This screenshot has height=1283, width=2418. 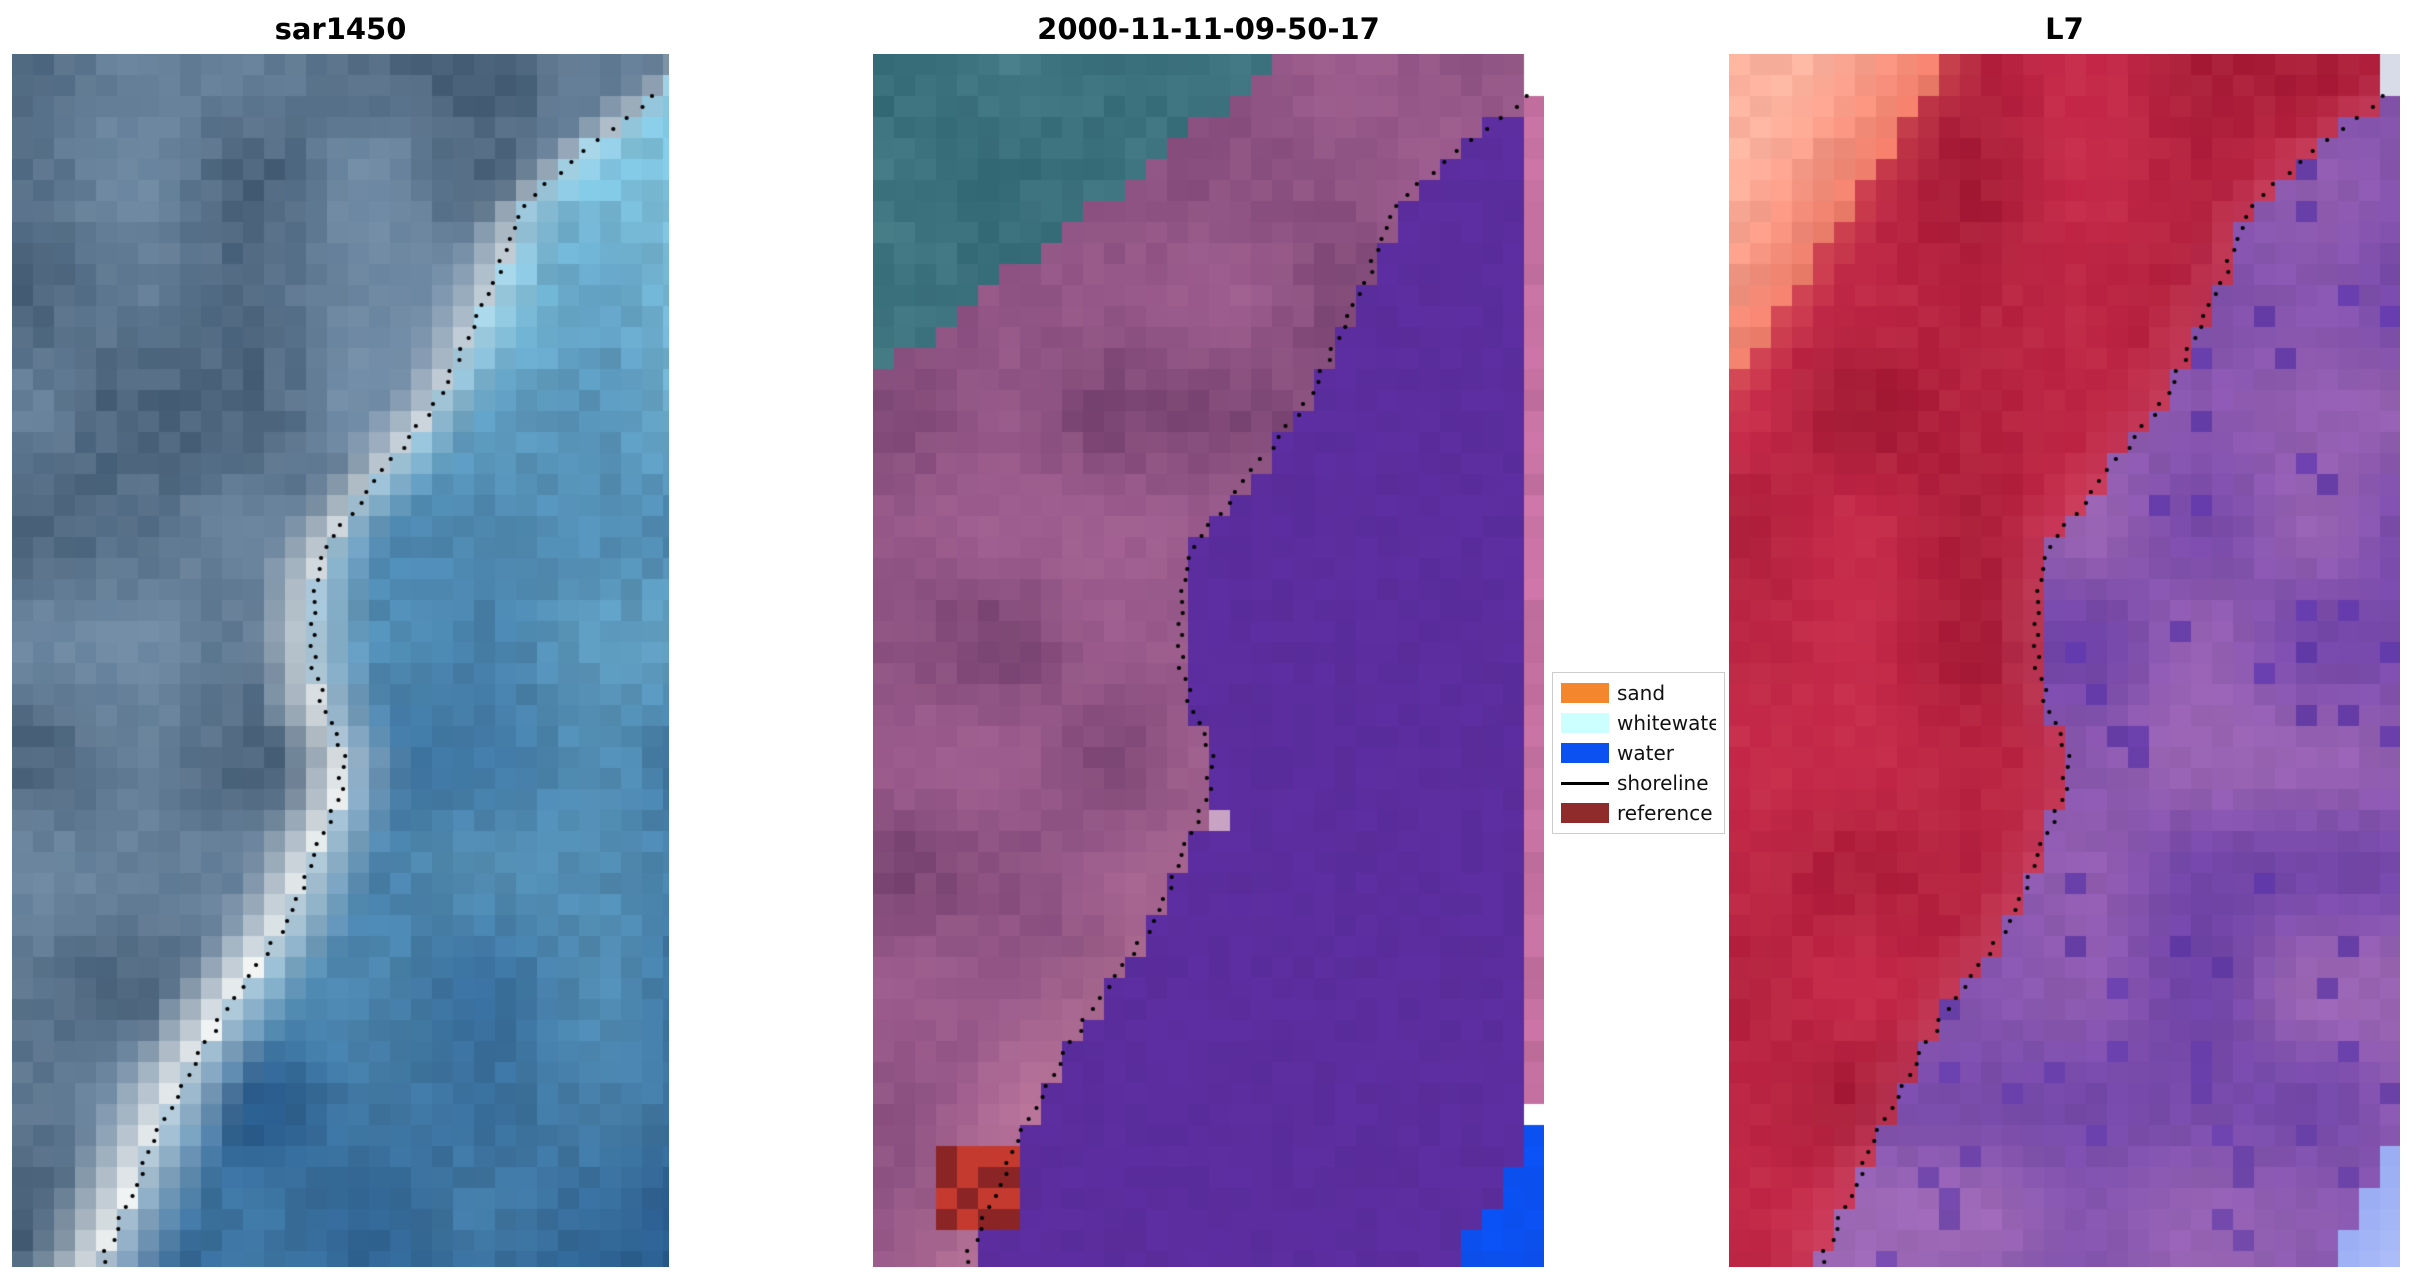 I want to click on legend-label-sand: sand, so click(x=1641, y=693).